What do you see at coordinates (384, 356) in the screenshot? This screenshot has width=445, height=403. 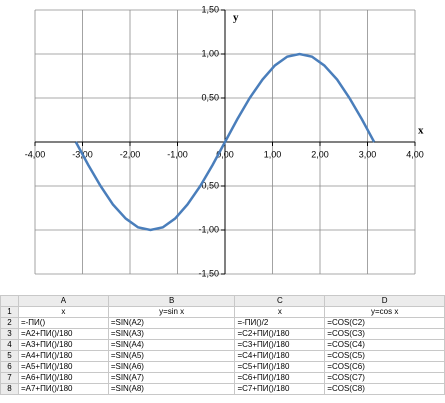 I see `cell: =COS(C5)` at bounding box center [384, 356].